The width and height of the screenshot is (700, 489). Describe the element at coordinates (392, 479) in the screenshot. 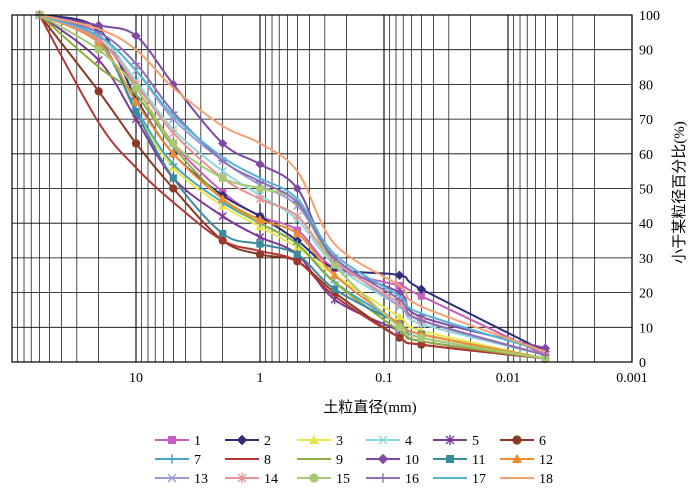

I see `legend-item: 16` at that location.